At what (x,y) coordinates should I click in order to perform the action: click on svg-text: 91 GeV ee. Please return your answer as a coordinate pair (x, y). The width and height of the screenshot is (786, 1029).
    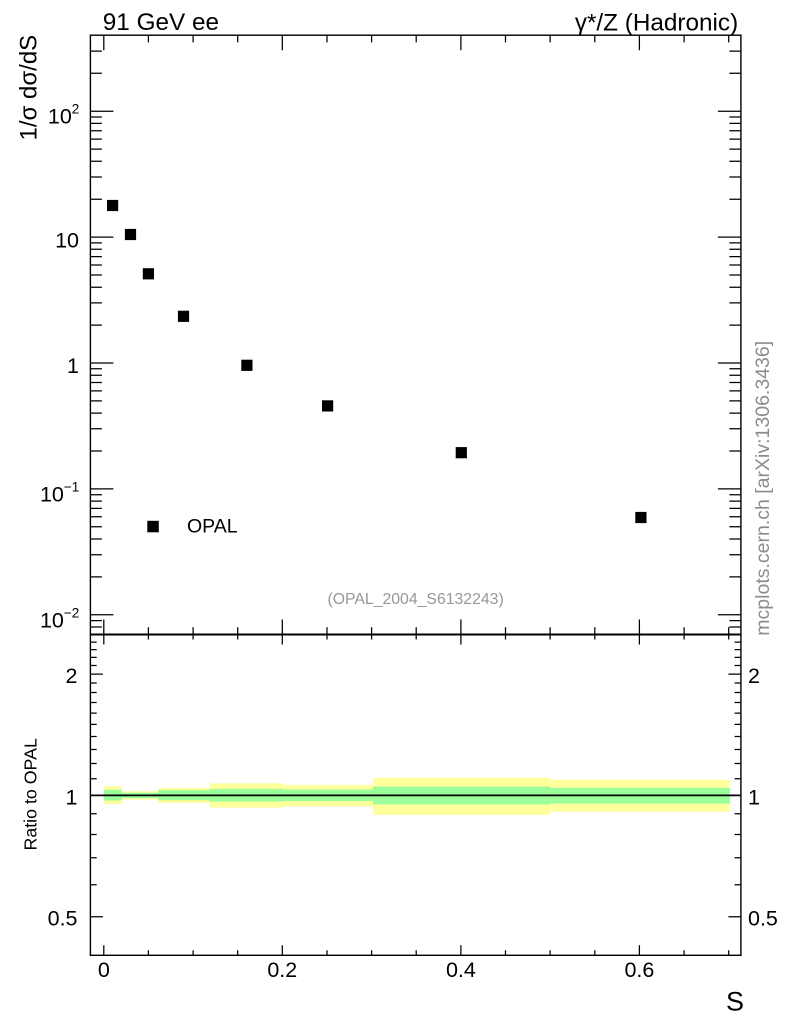
    Looking at the image, I should click on (161, 22).